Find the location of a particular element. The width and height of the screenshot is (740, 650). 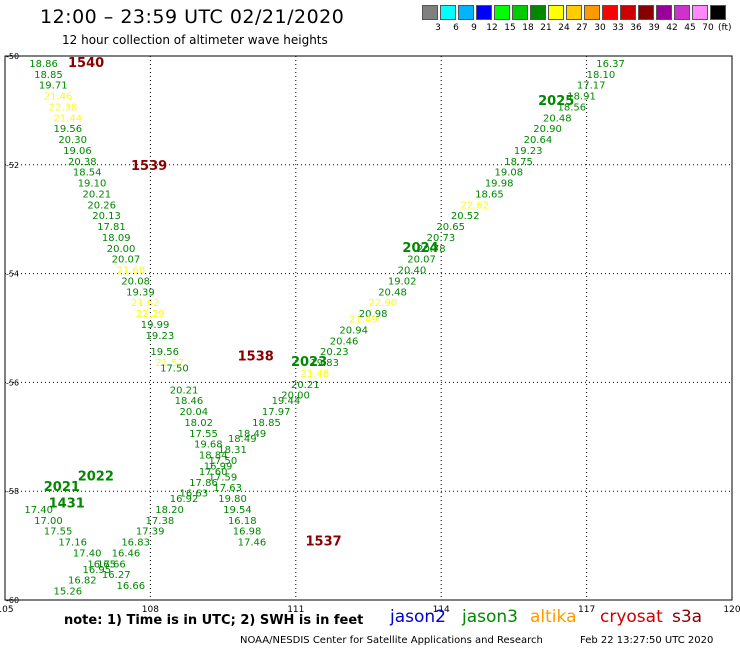

wave-height-value: 20.21 is located at coordinates (184, 390).